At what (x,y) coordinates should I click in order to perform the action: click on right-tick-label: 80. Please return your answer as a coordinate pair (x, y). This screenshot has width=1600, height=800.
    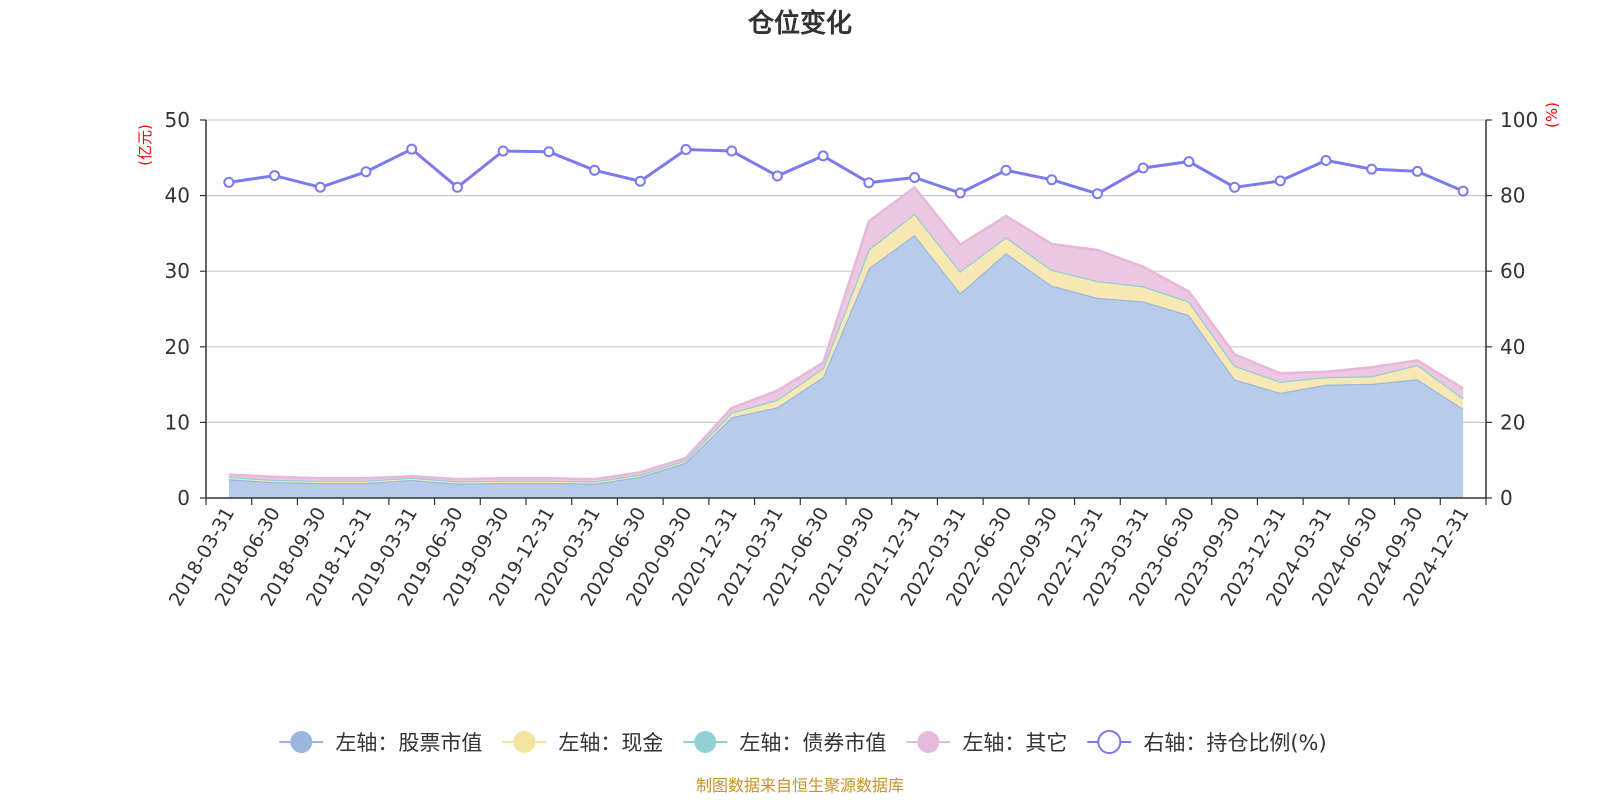
    Looking at the image, I should click on (1512, 196).